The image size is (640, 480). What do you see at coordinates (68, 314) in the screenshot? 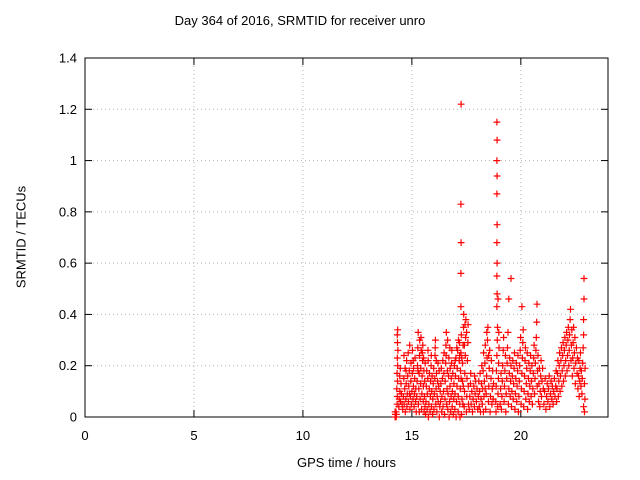
I see `y-tick-label: 0.4` at bounding box center [68, 314].